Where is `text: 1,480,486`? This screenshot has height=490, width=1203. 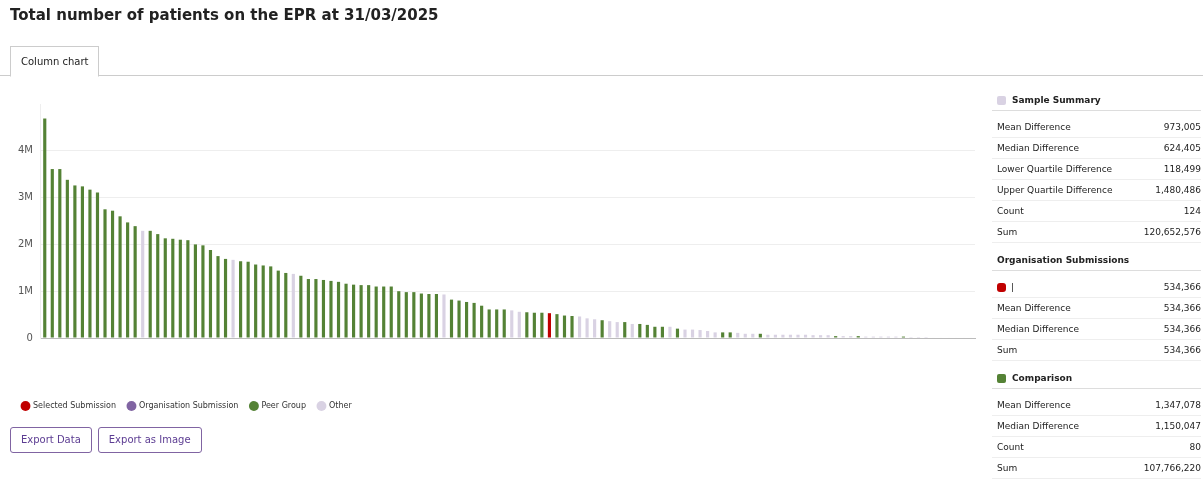
text: 1,480,486 is located at coordinates (1178, 190).